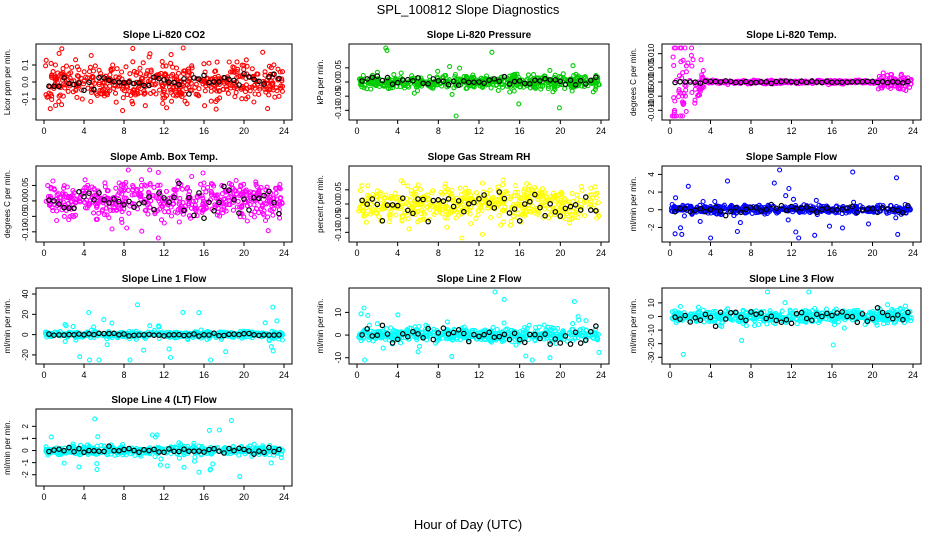  Describe the element at coordinates (479, 35) in the screenshot. I see `panel-title: Slope Li-820 Pressure` at that location.